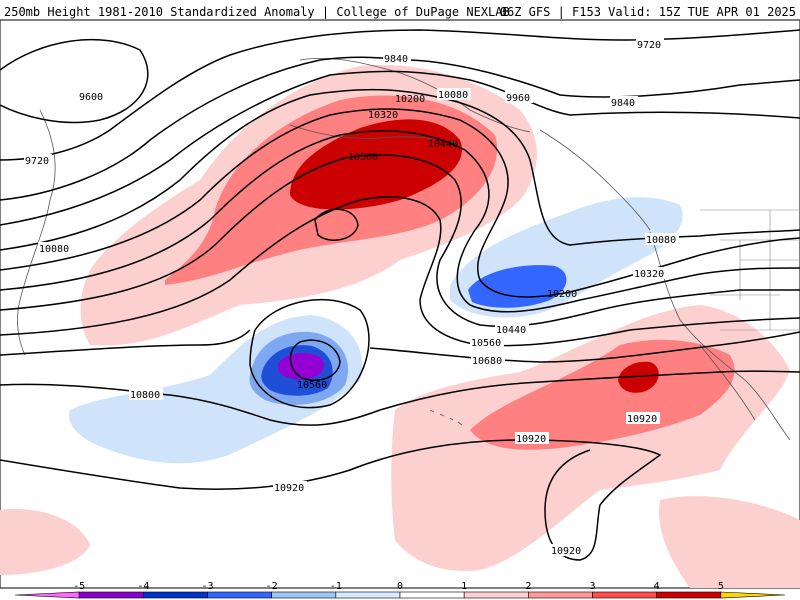 This screenshot has width=800, height=600. What do you see at coordinates (272, 586) in the screenshot?
I see `colorbar-tick-label: -2` at bounding box center [272, 586].